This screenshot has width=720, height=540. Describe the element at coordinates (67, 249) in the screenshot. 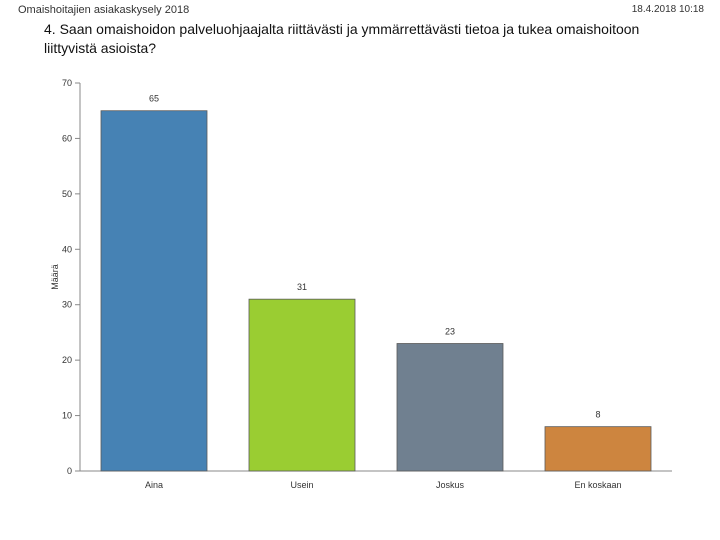

I see `y-tick-label: 40` at that location.